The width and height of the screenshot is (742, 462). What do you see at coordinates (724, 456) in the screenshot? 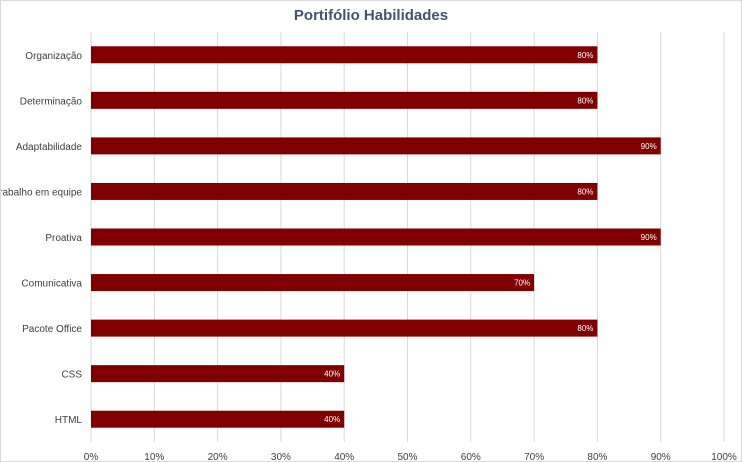
I see `x-tick-label: 100%` at bounding box center [724, 456].